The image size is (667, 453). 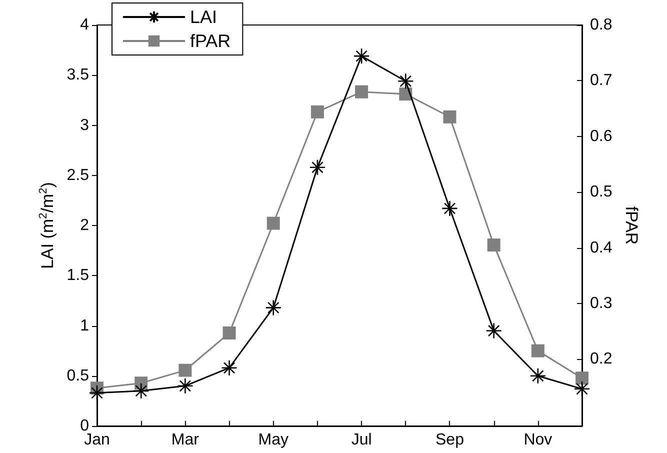 What do you see at coordinates (210, 41) in the screenshot?
I see `legend-label: fPAR` at bounding box center [210, 41].